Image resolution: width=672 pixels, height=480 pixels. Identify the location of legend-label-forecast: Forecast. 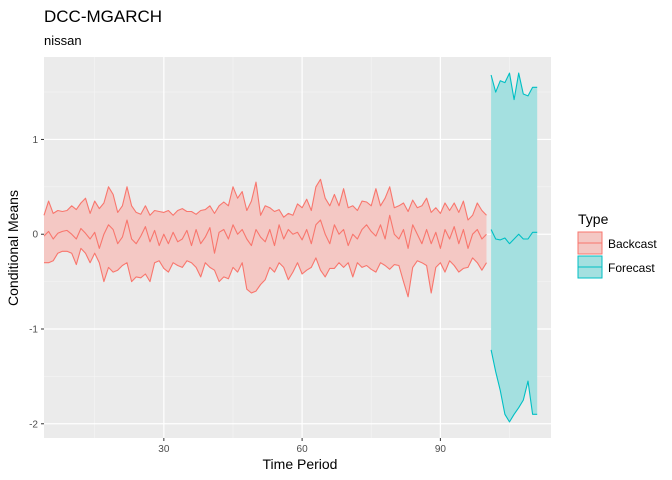
(631, 268).